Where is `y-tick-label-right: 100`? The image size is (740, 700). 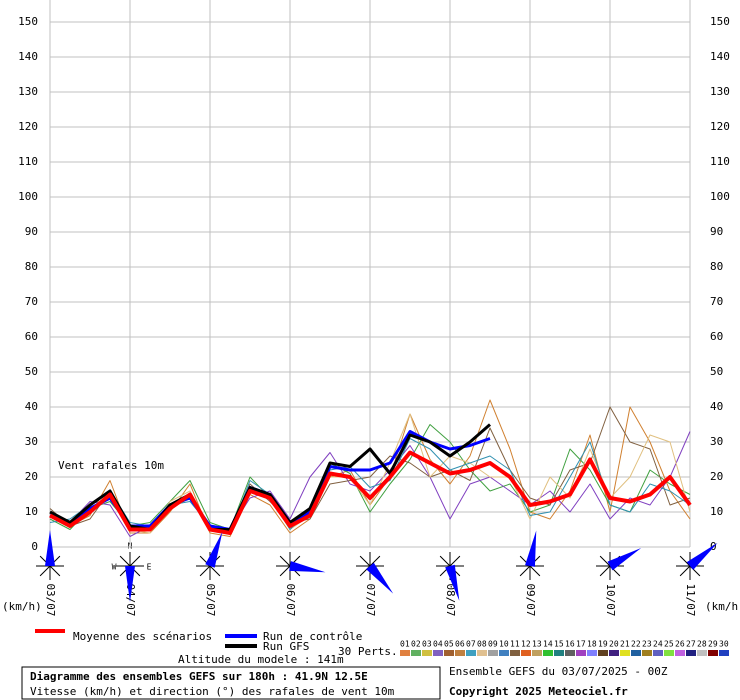 y-tick-label-right: 100 is located at coordinates (720, 196).